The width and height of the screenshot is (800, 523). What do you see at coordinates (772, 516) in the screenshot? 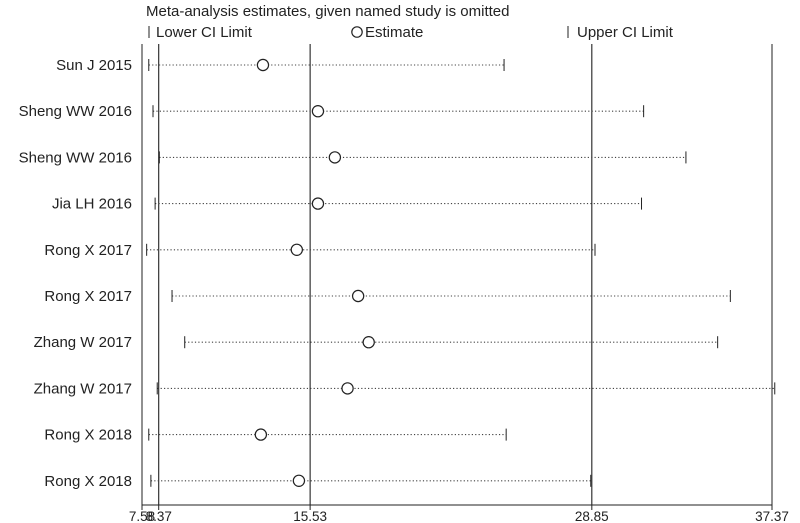
I see `x-tick-label-4: 37.37` at bounding box center [772, 516].